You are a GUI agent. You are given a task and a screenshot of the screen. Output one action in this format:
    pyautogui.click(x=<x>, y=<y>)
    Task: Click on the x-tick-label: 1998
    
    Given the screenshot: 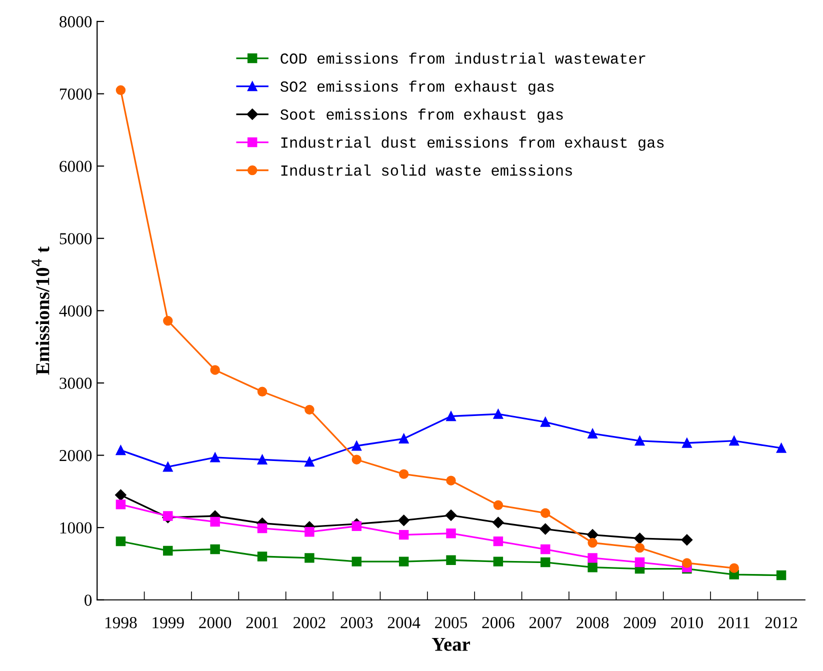 What is the action you would take?
    pyautogui.click(x=121, y=622)
    